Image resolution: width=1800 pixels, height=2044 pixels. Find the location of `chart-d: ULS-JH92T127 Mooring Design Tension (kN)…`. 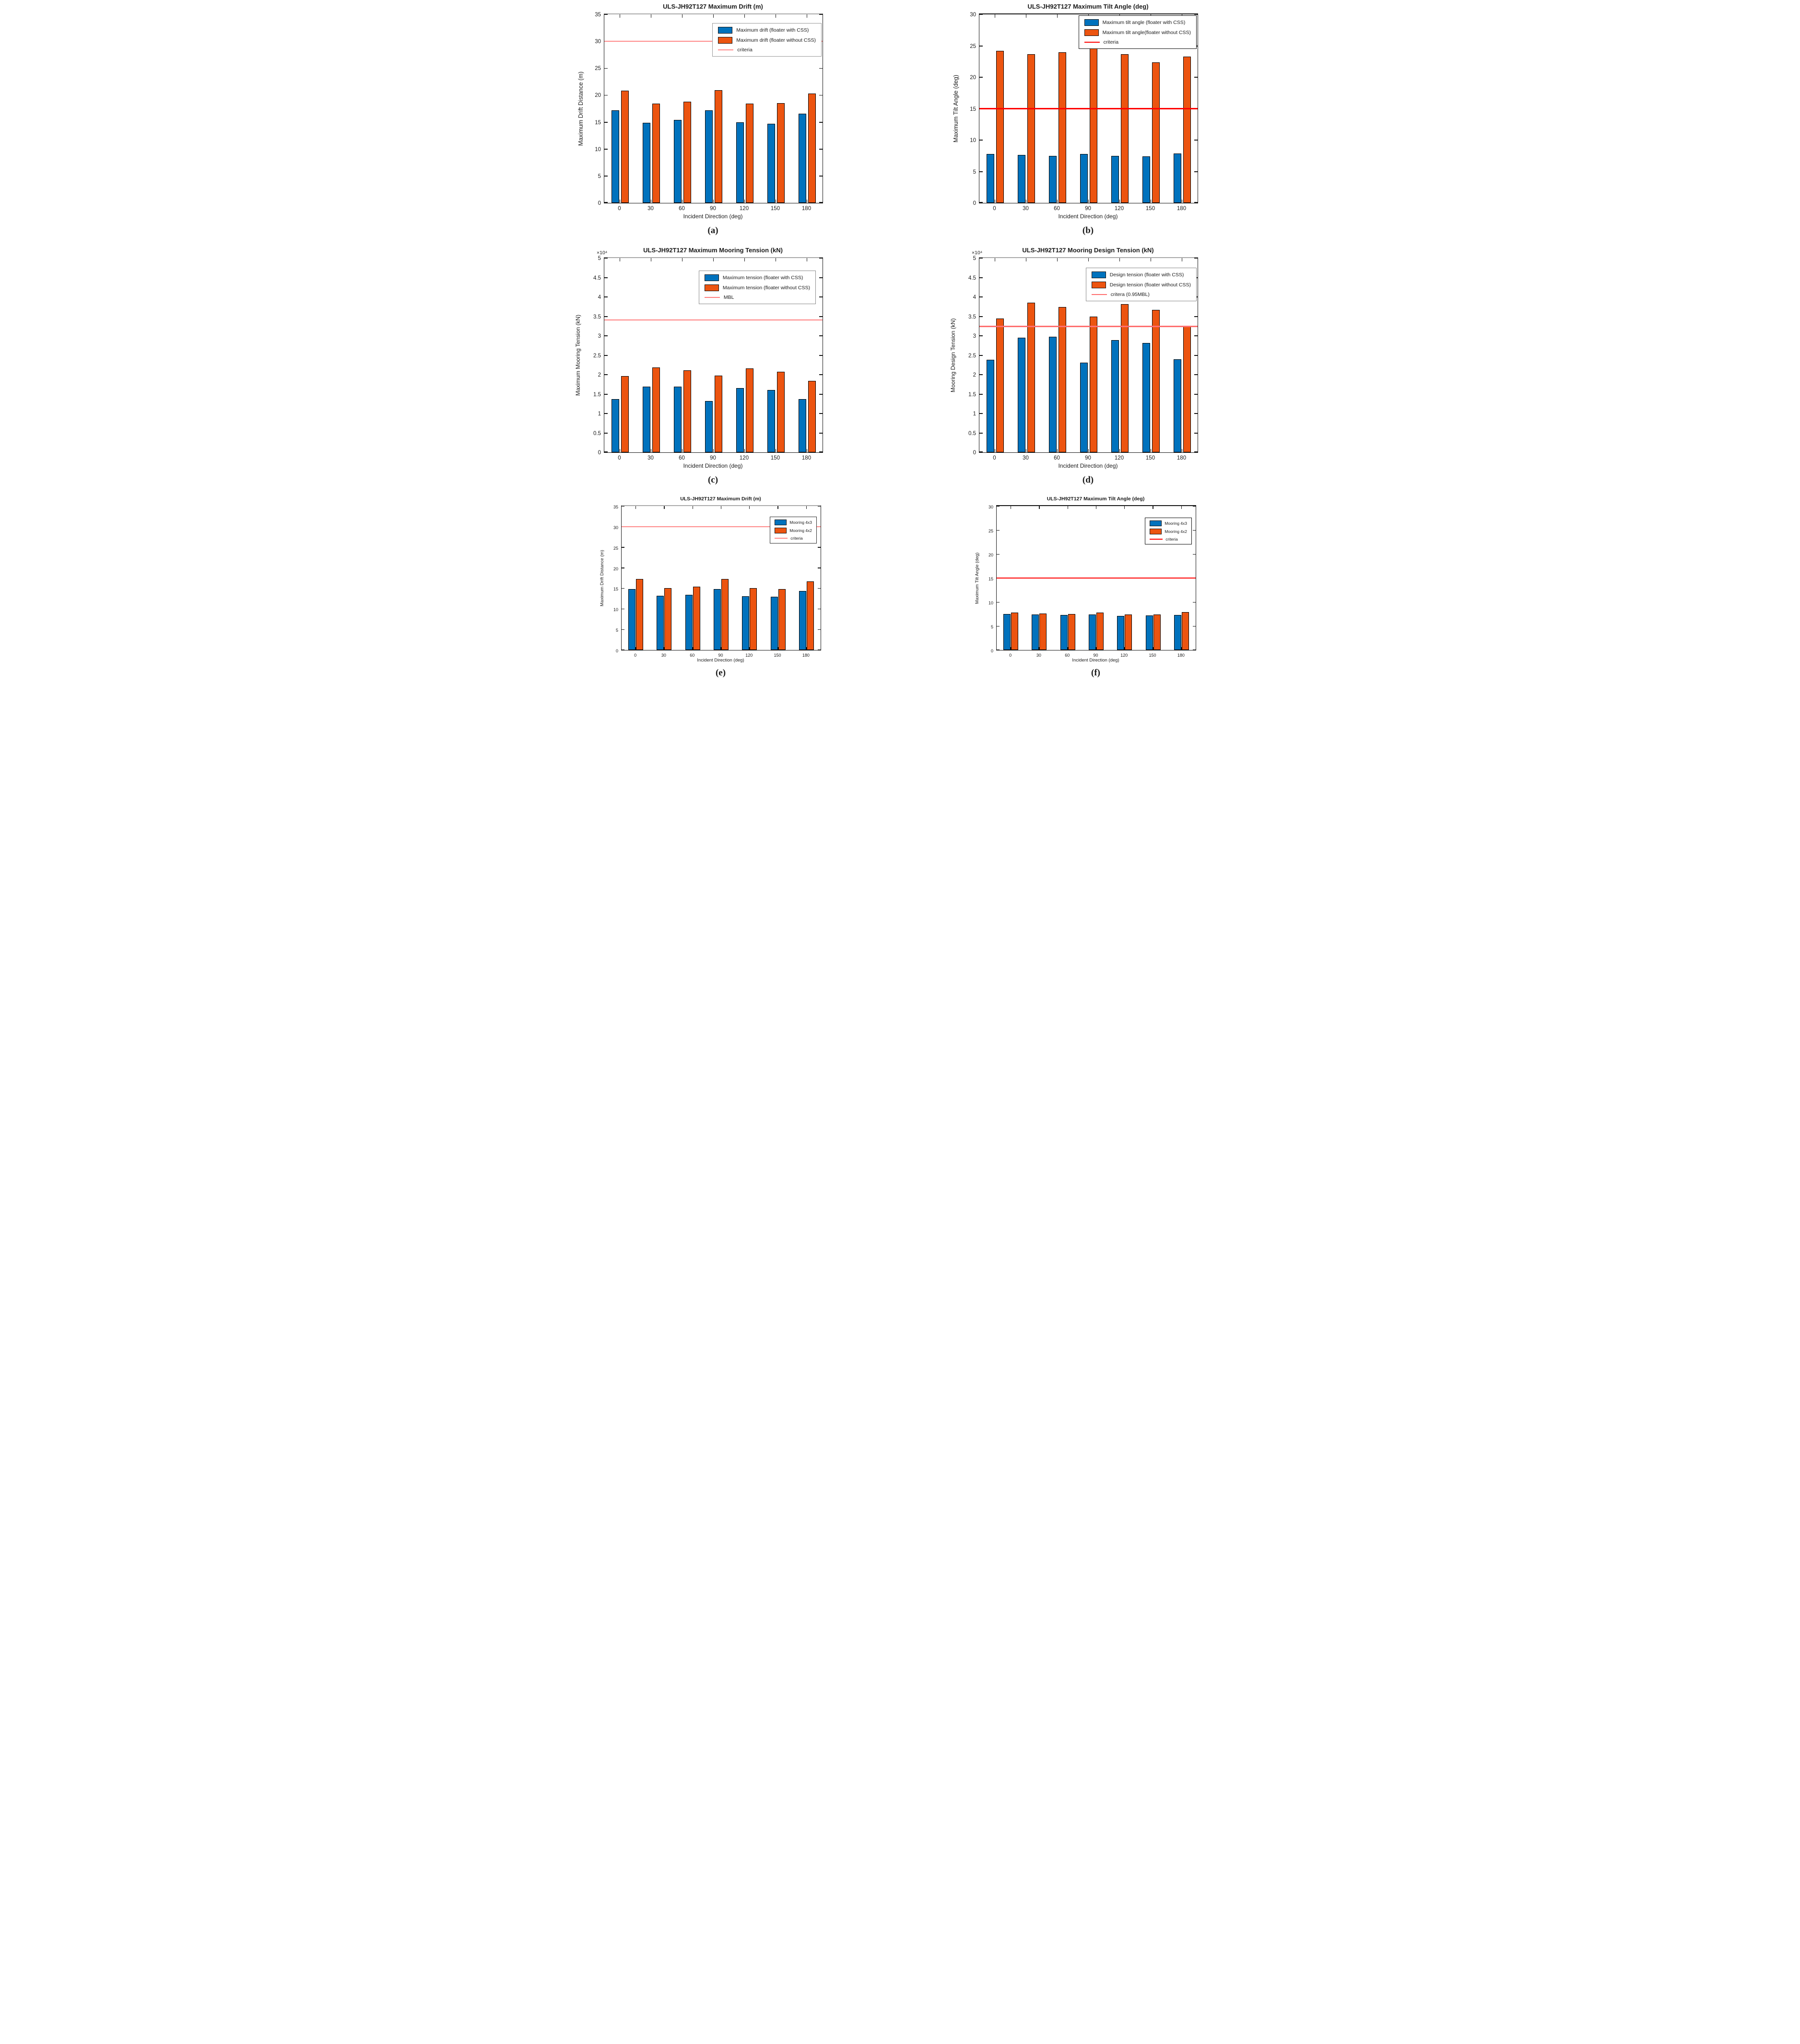

chart-d: ULS-JH92T127 Mooring Design Tension (kN)… is located at coordinates (1074, 358).